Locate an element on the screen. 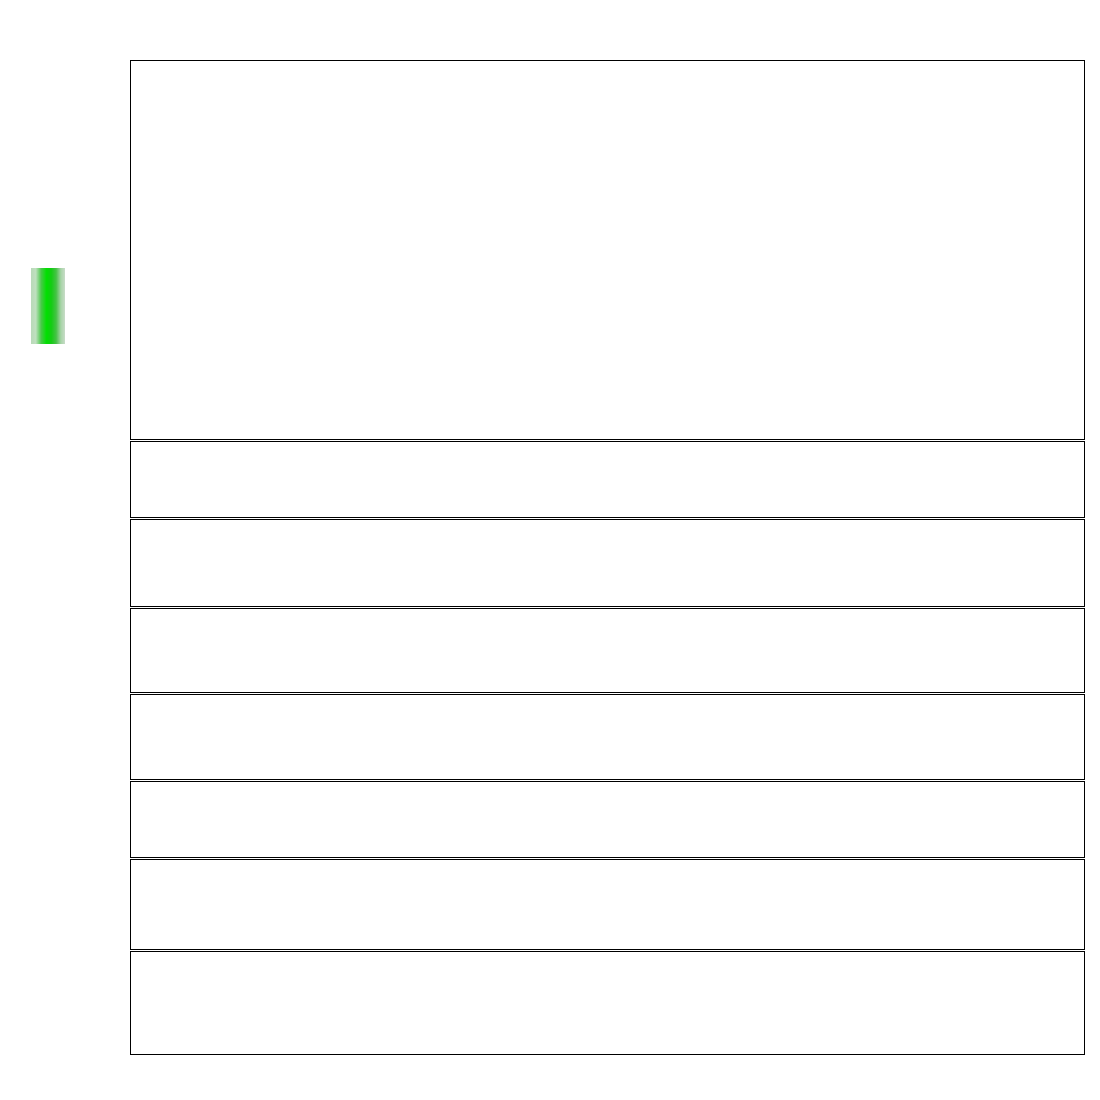  temp-dewpt-plot is located at coordinates (607, 737).